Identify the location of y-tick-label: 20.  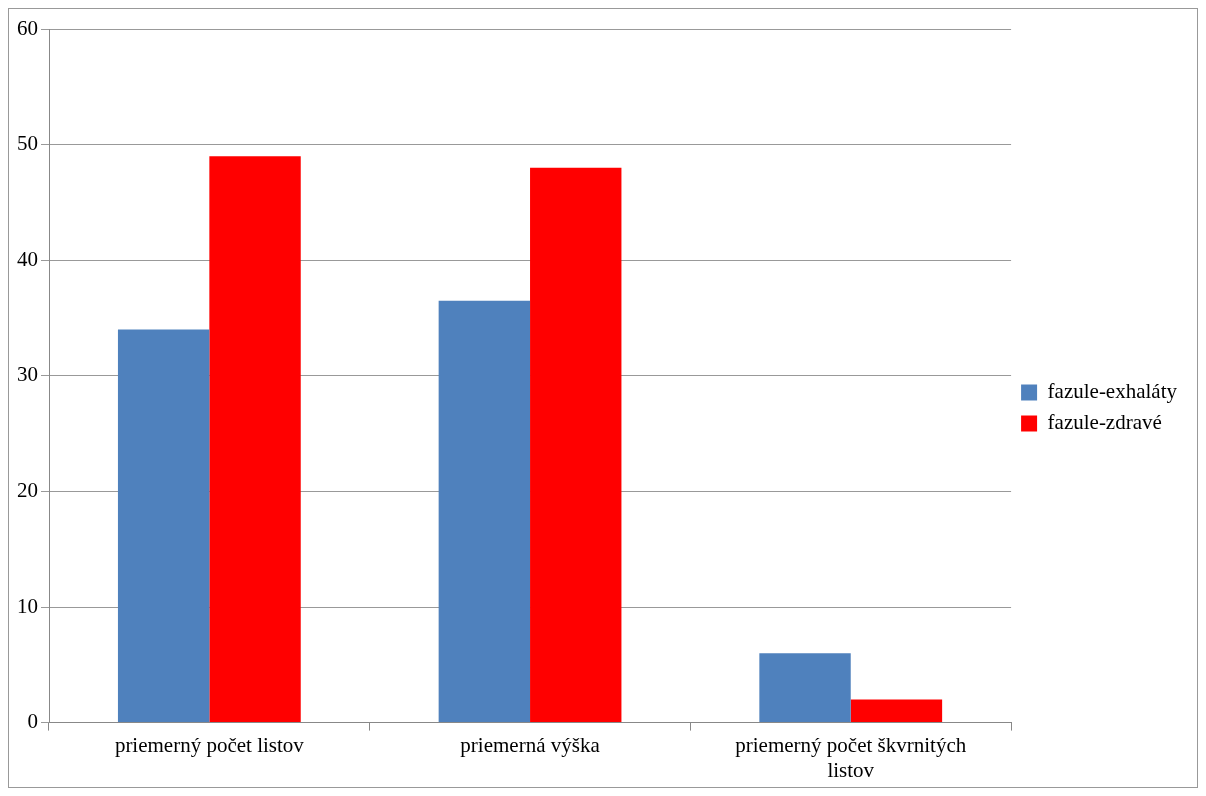
(27, 489).